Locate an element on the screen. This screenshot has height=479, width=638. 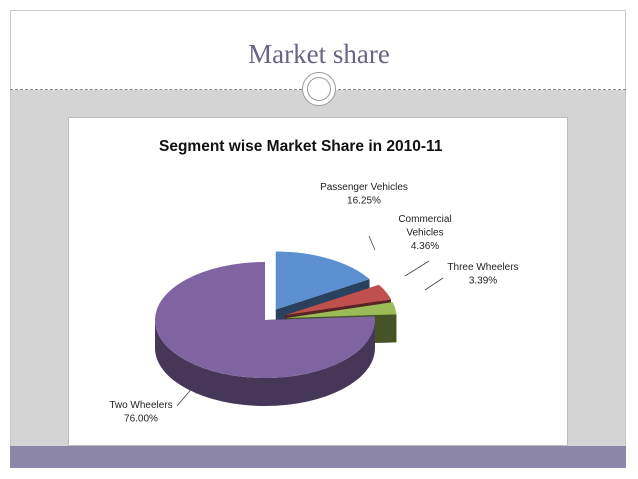
data-value-two-wheelers: 76.00% is located at coordinates (141, 419).